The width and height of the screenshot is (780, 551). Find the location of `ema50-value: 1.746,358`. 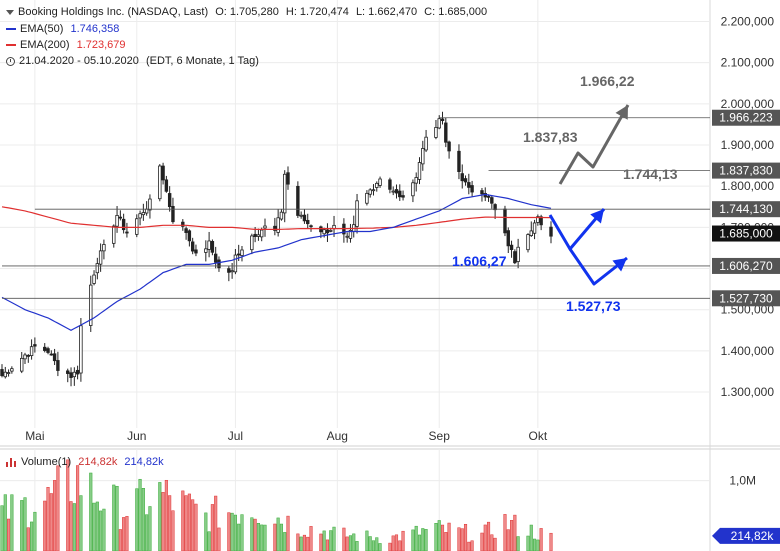

ema50-value: 1.746,358 is located at coordinates (95, 29).